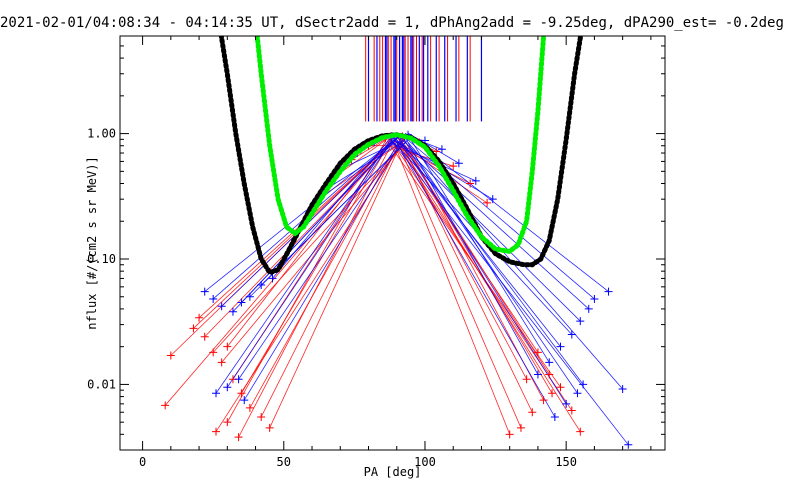  Describe the element at coordinates (425, 462) in the screenshot. I see `x-tick-label: 100` at that location.